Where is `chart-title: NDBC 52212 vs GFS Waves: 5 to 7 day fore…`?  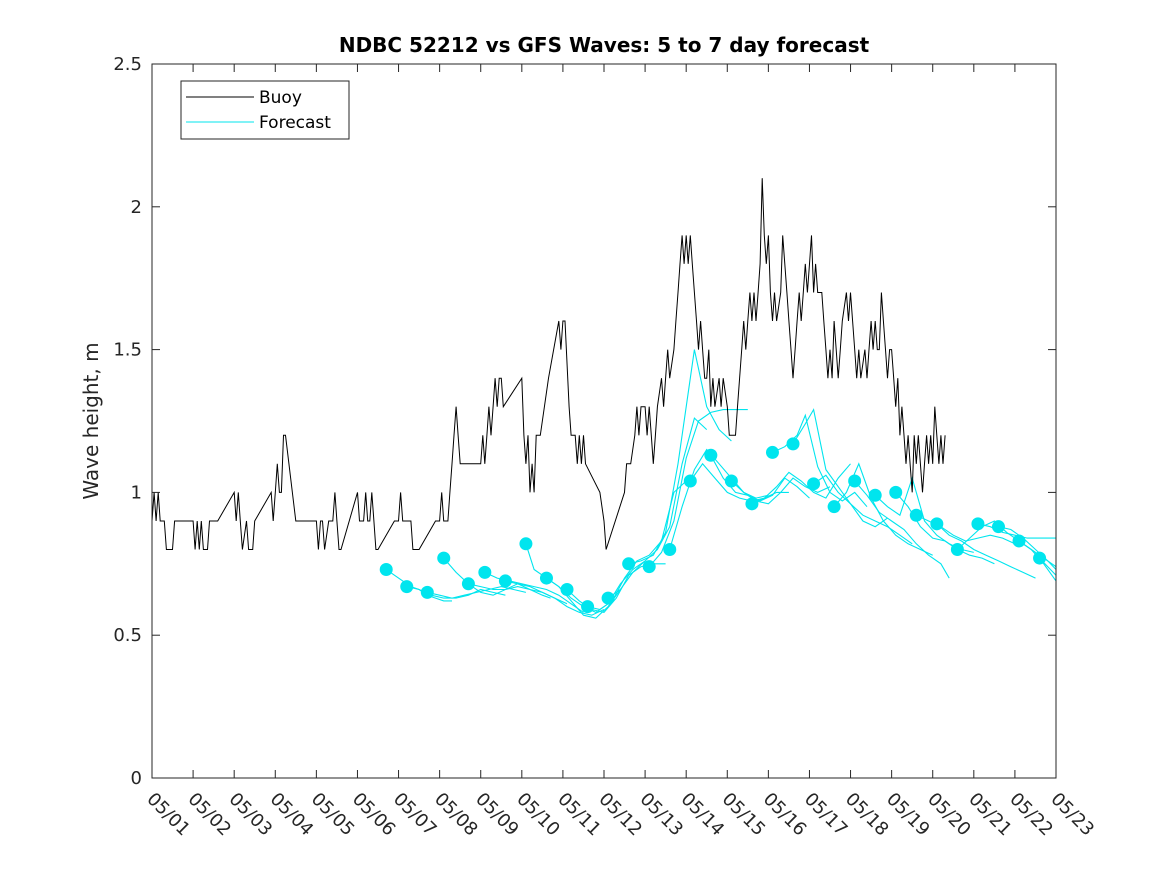 chart-title: NDBC 52212 vs GFS Waves: 5 to 7 day fore… is located at coordinates (604, 45).